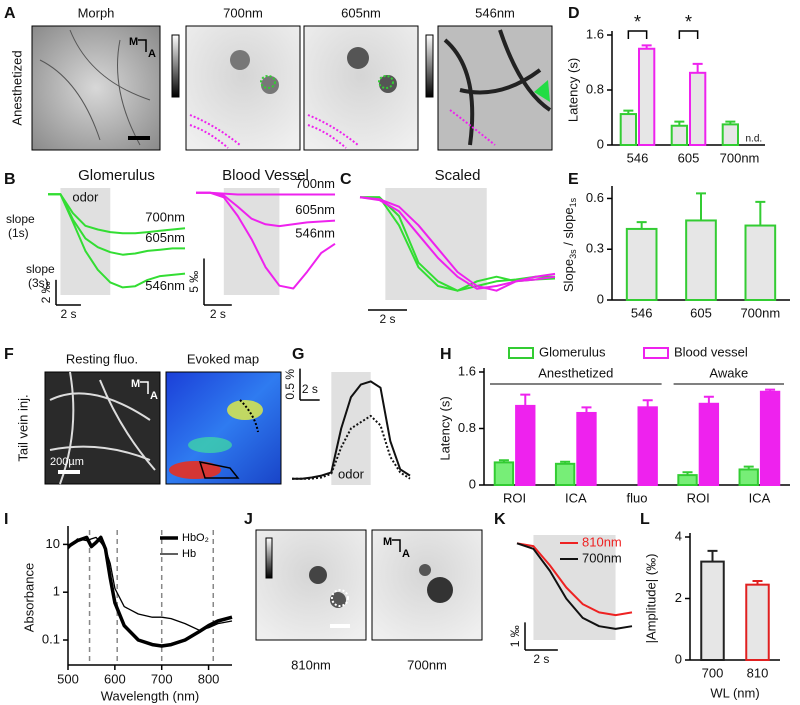  I want to click on image-title: 605nm, so click(361, 12).